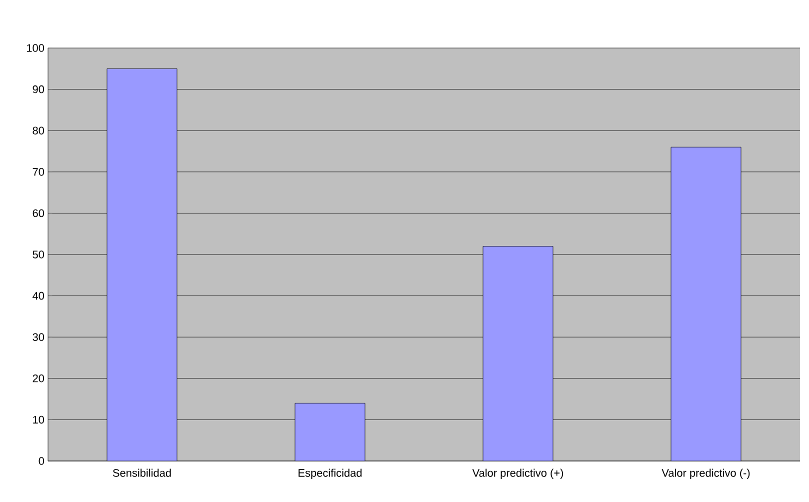  Describe the element at coordinates (38, 337) in the screenshot. I see `y-tick-label: 30` at that location.